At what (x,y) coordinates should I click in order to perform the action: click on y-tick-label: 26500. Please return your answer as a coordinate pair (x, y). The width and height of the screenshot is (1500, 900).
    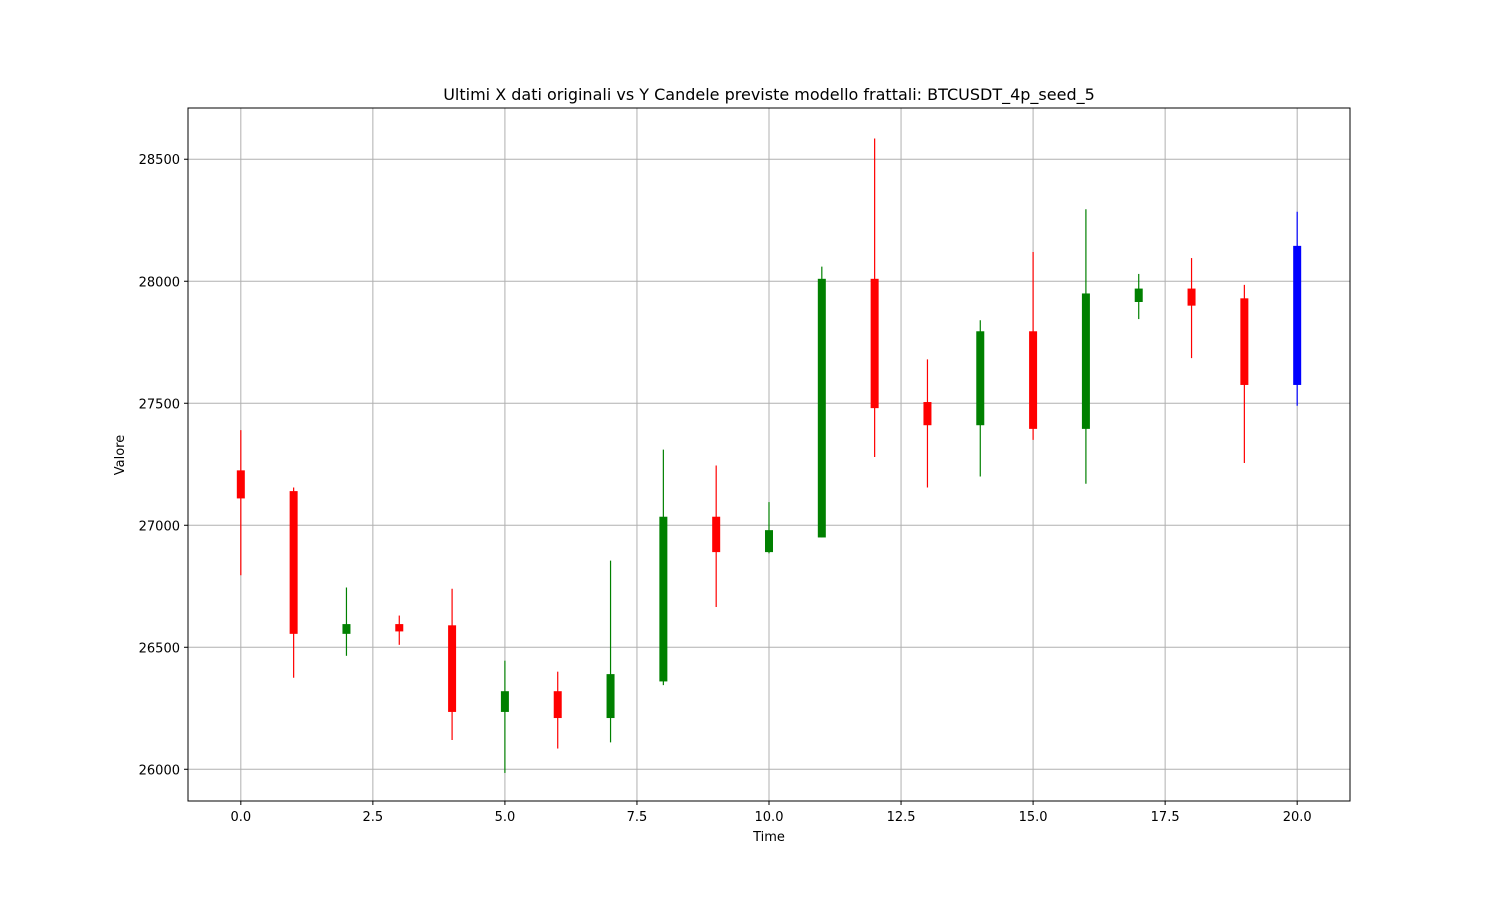
    Looking at the image, I should click on (159, 648).